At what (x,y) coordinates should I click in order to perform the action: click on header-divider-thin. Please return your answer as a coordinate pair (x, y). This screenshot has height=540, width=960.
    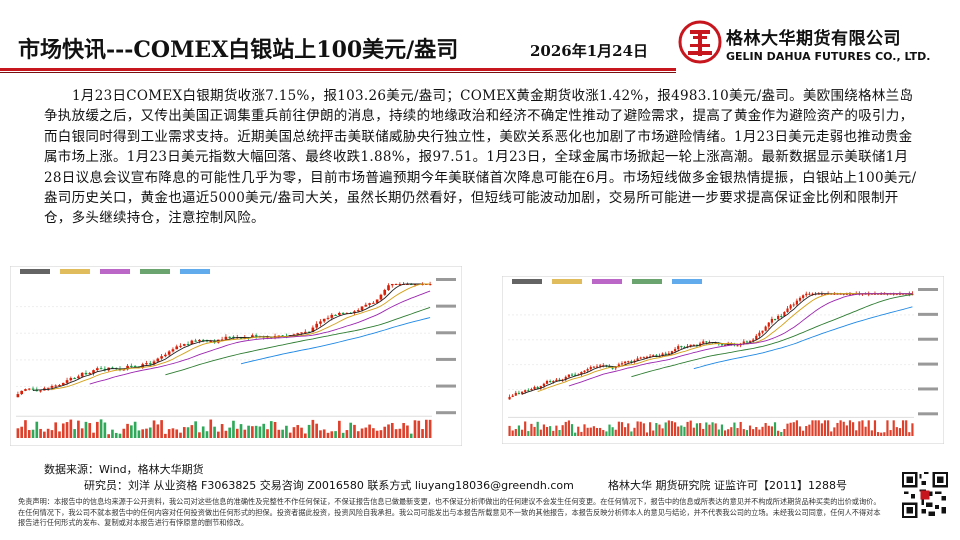
    Looking at the image, I should click on (338, 72).